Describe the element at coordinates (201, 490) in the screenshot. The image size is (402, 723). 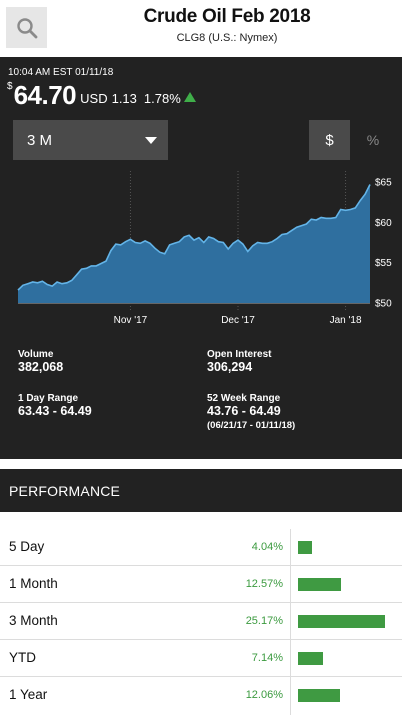
I see `performance-header: PERFORMANCE` at that location.